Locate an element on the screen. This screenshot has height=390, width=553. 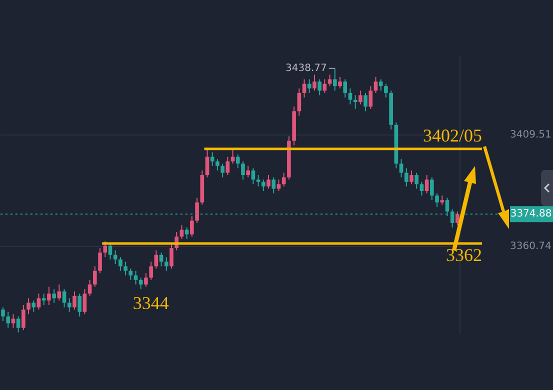
annotation: 3402/05 is located at coordinates (452, 136).